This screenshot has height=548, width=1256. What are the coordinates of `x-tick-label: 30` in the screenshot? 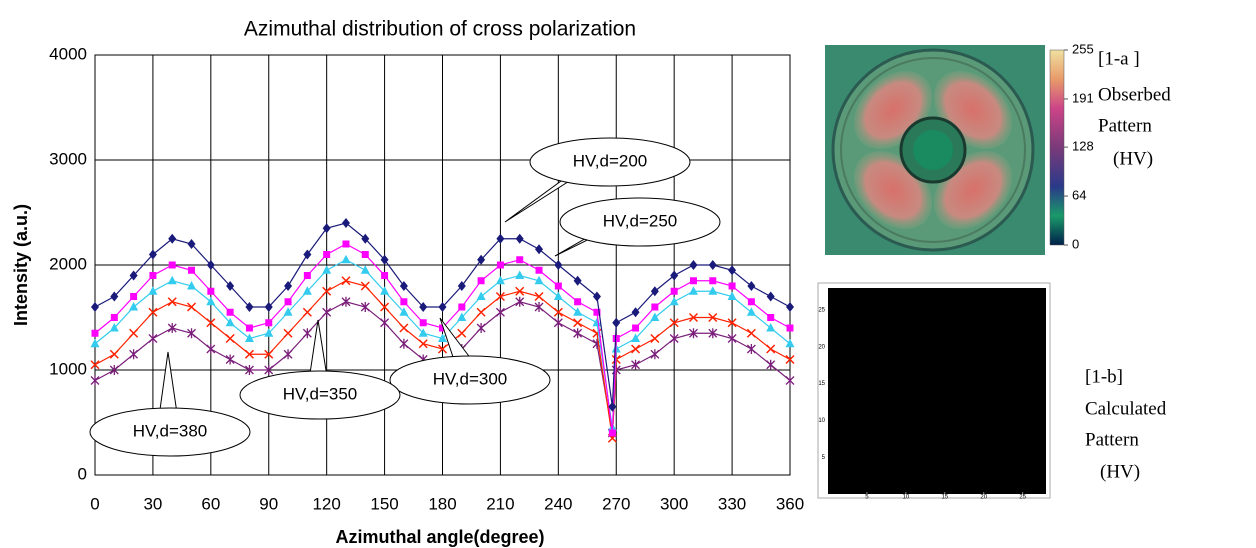 It's located at (152, 503).